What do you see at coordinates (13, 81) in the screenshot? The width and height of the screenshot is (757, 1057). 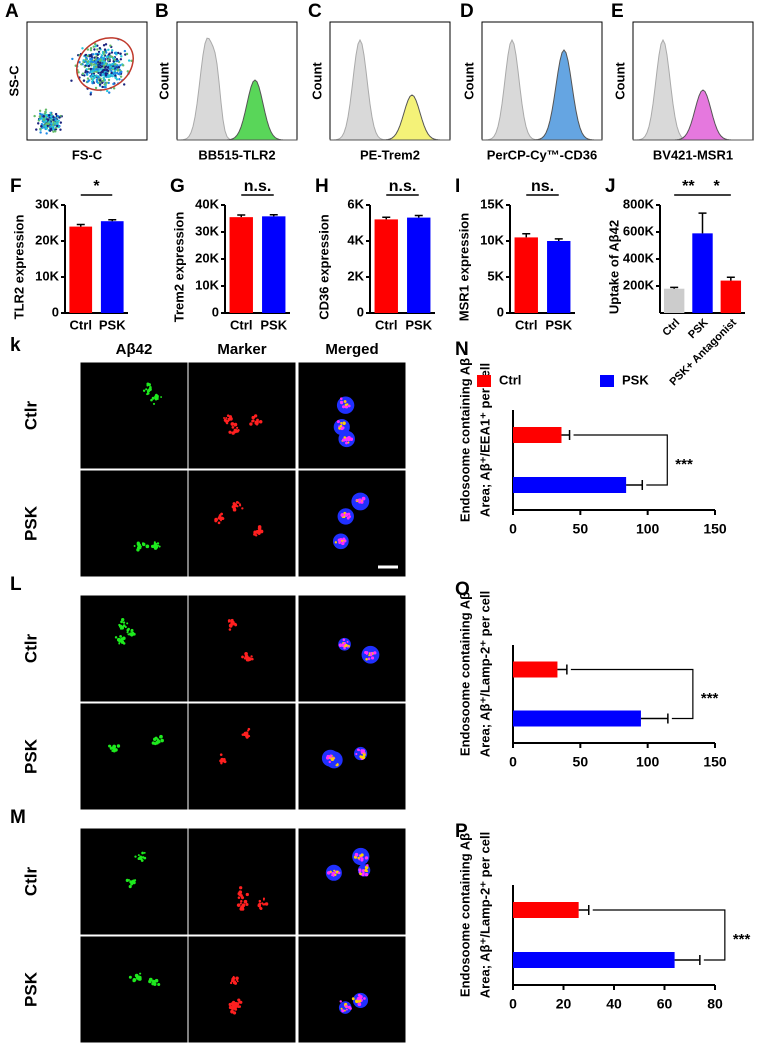 I see `y-axis-label: SS-C` at bounding box center [13, 81].